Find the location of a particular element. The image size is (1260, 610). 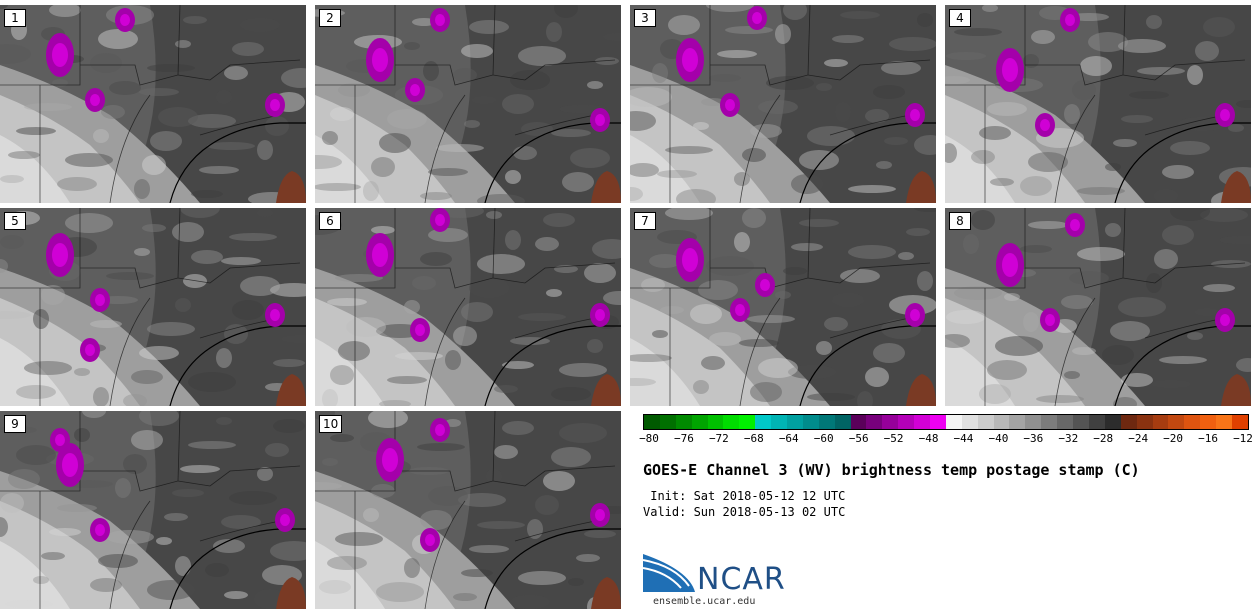

colorbar-tick-label: −52 is located at coordinates (893, 438).